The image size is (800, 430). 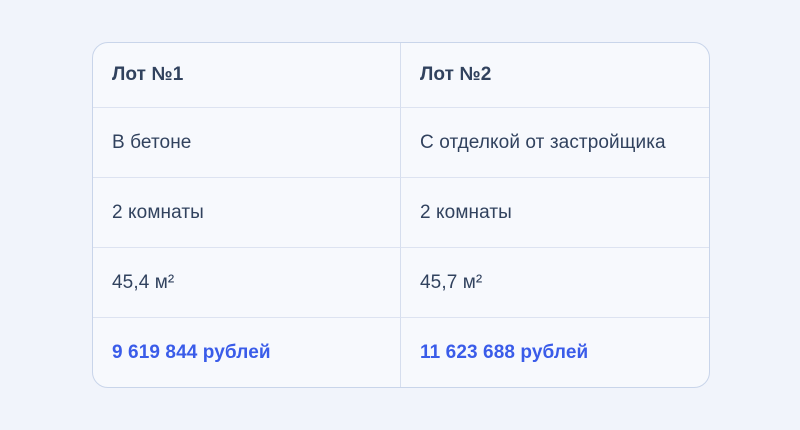 I want to click on lot1-price-cell: 9 619 844 рублей, so click(x=247, y=352).